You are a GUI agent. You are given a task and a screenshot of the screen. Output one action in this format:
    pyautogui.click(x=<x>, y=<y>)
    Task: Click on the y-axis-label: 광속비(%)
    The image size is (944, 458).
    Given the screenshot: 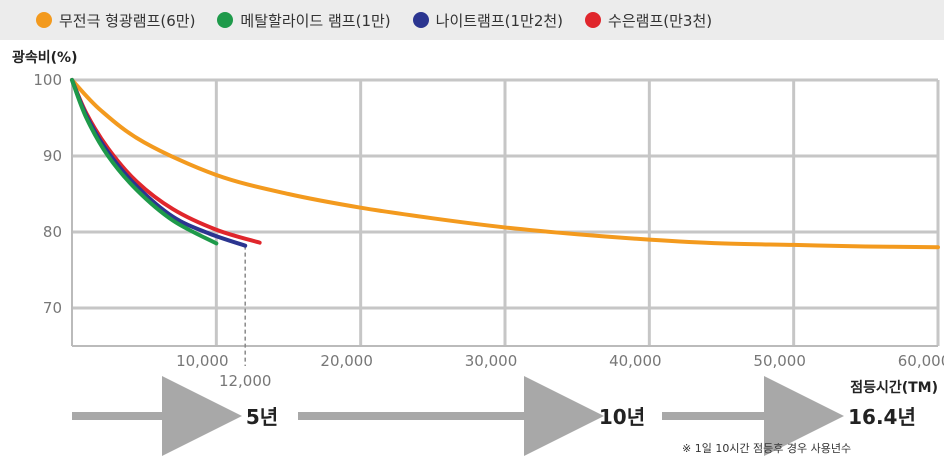 What is the action you would take?
    pyautogui.click(x=44, y=57)
    